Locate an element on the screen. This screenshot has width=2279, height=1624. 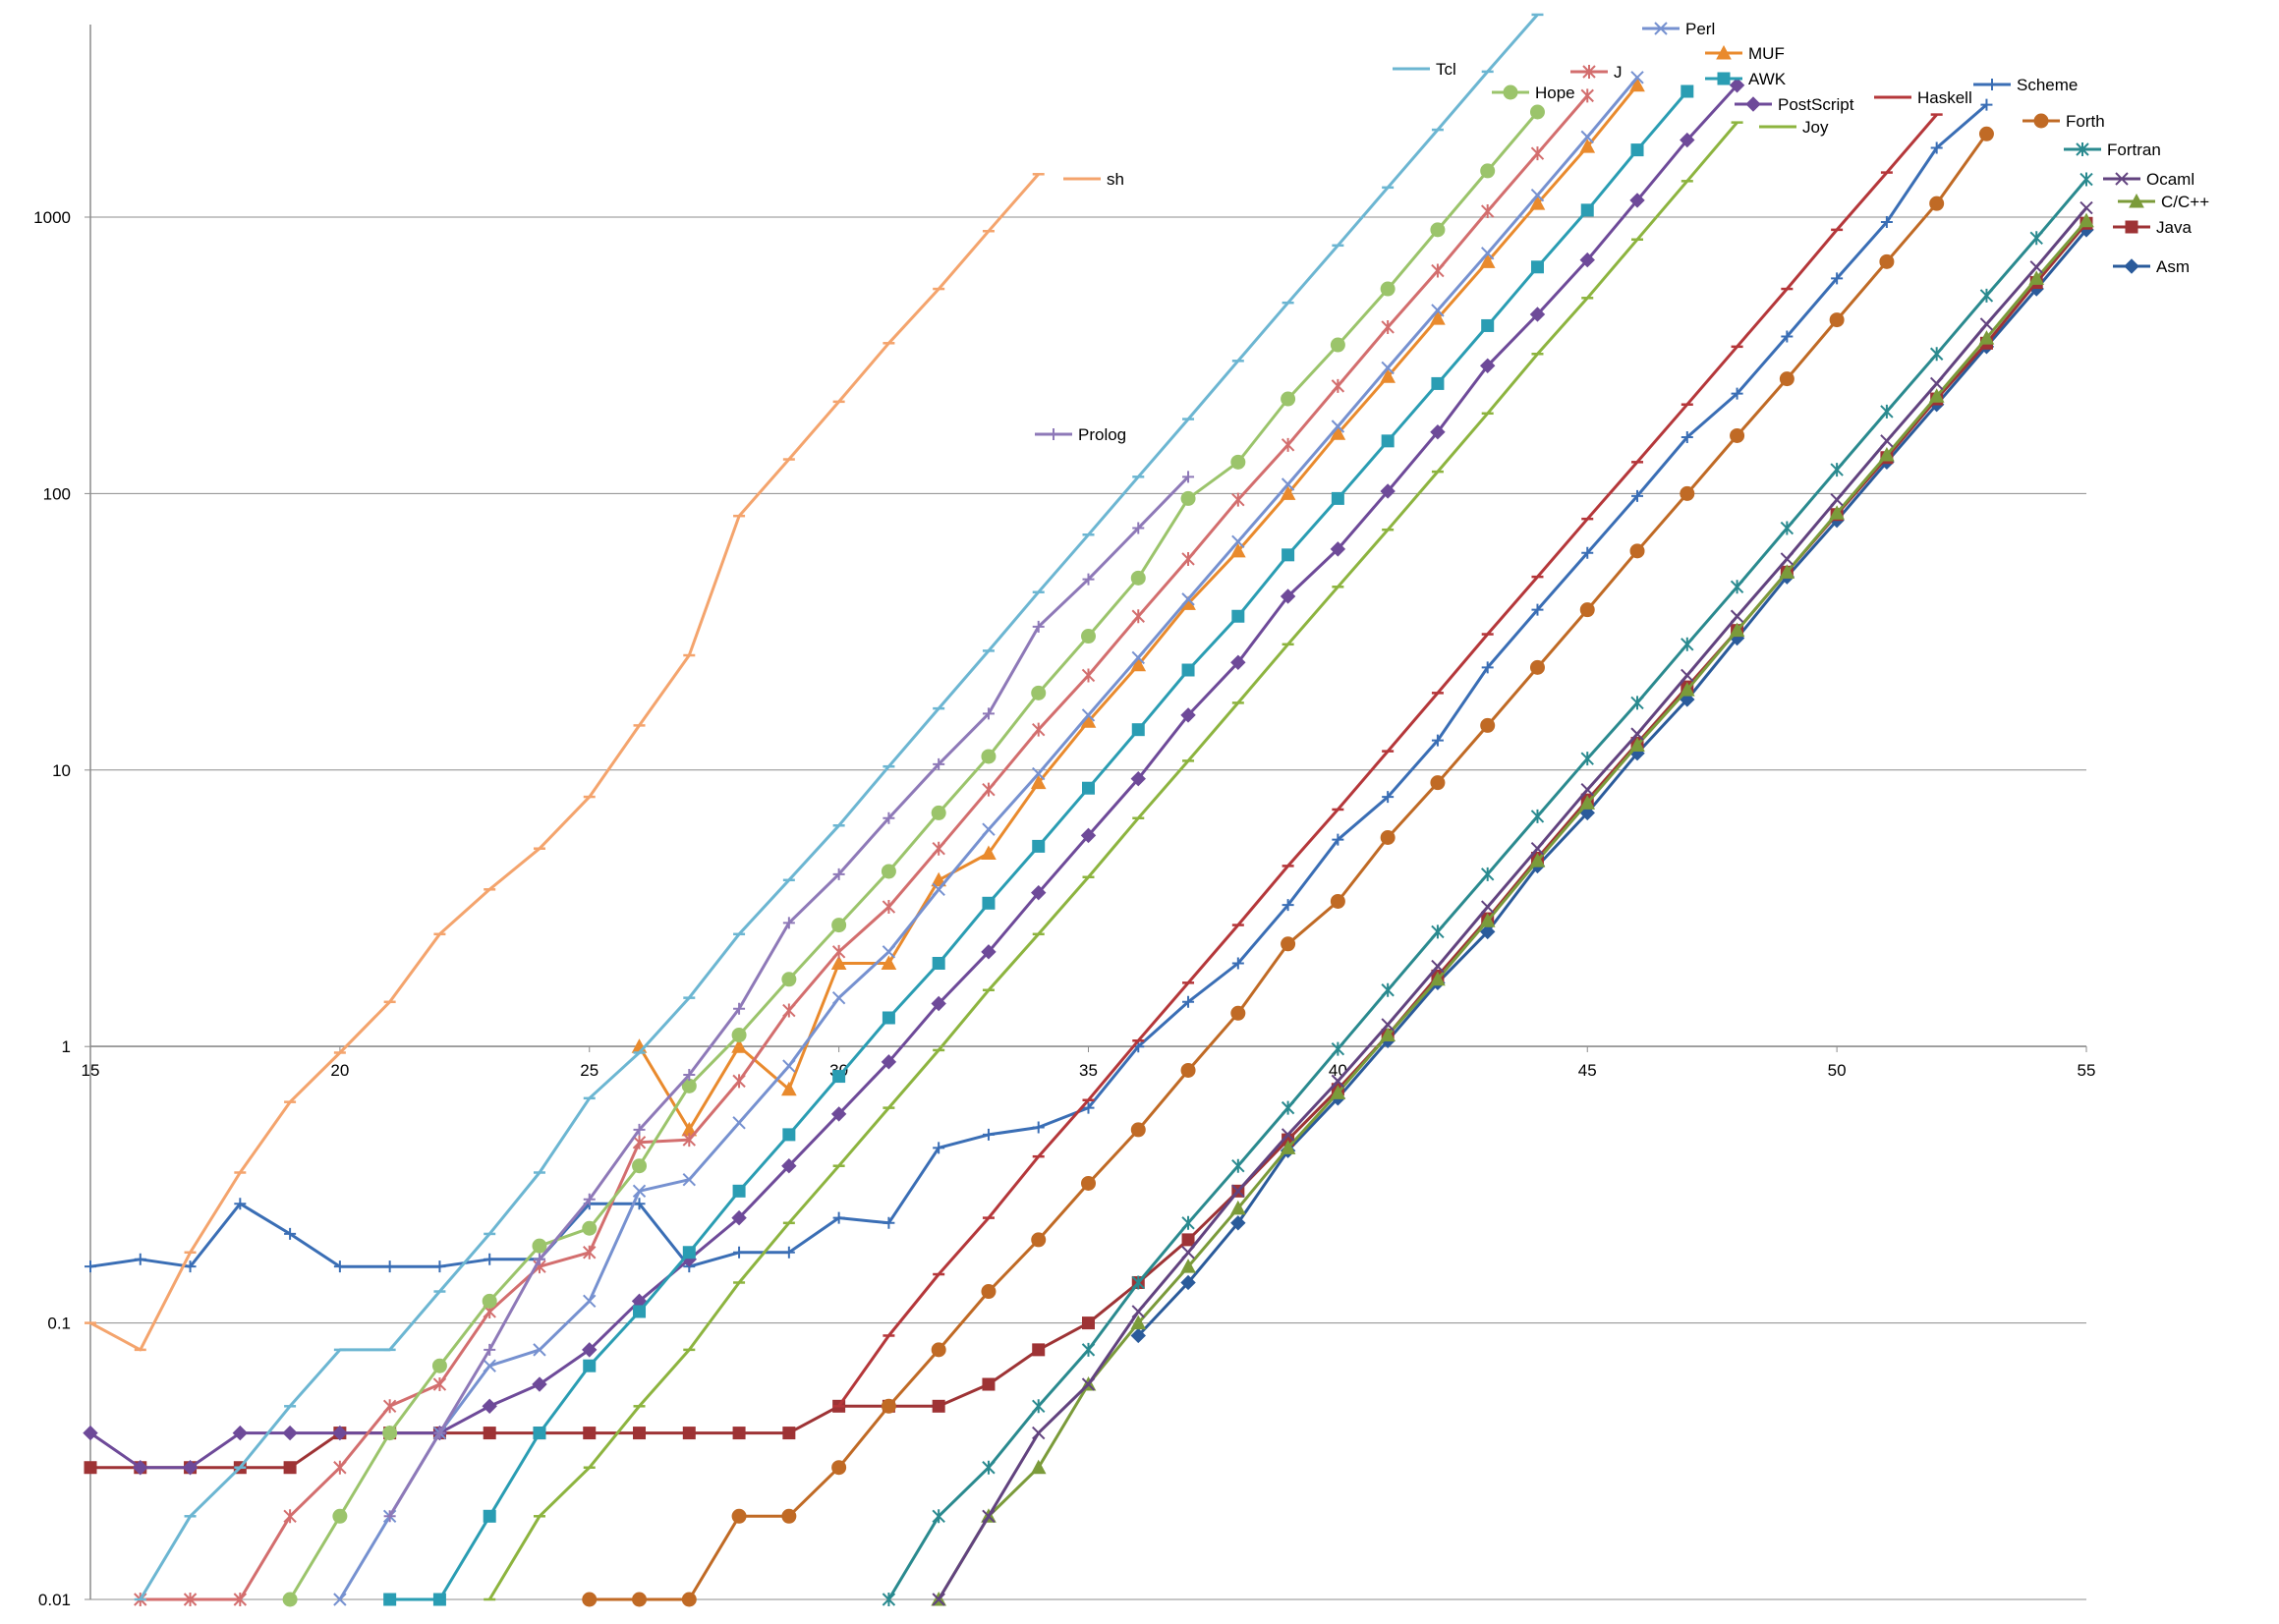
legend-label: Hope is located at coordinates (1555, 93).